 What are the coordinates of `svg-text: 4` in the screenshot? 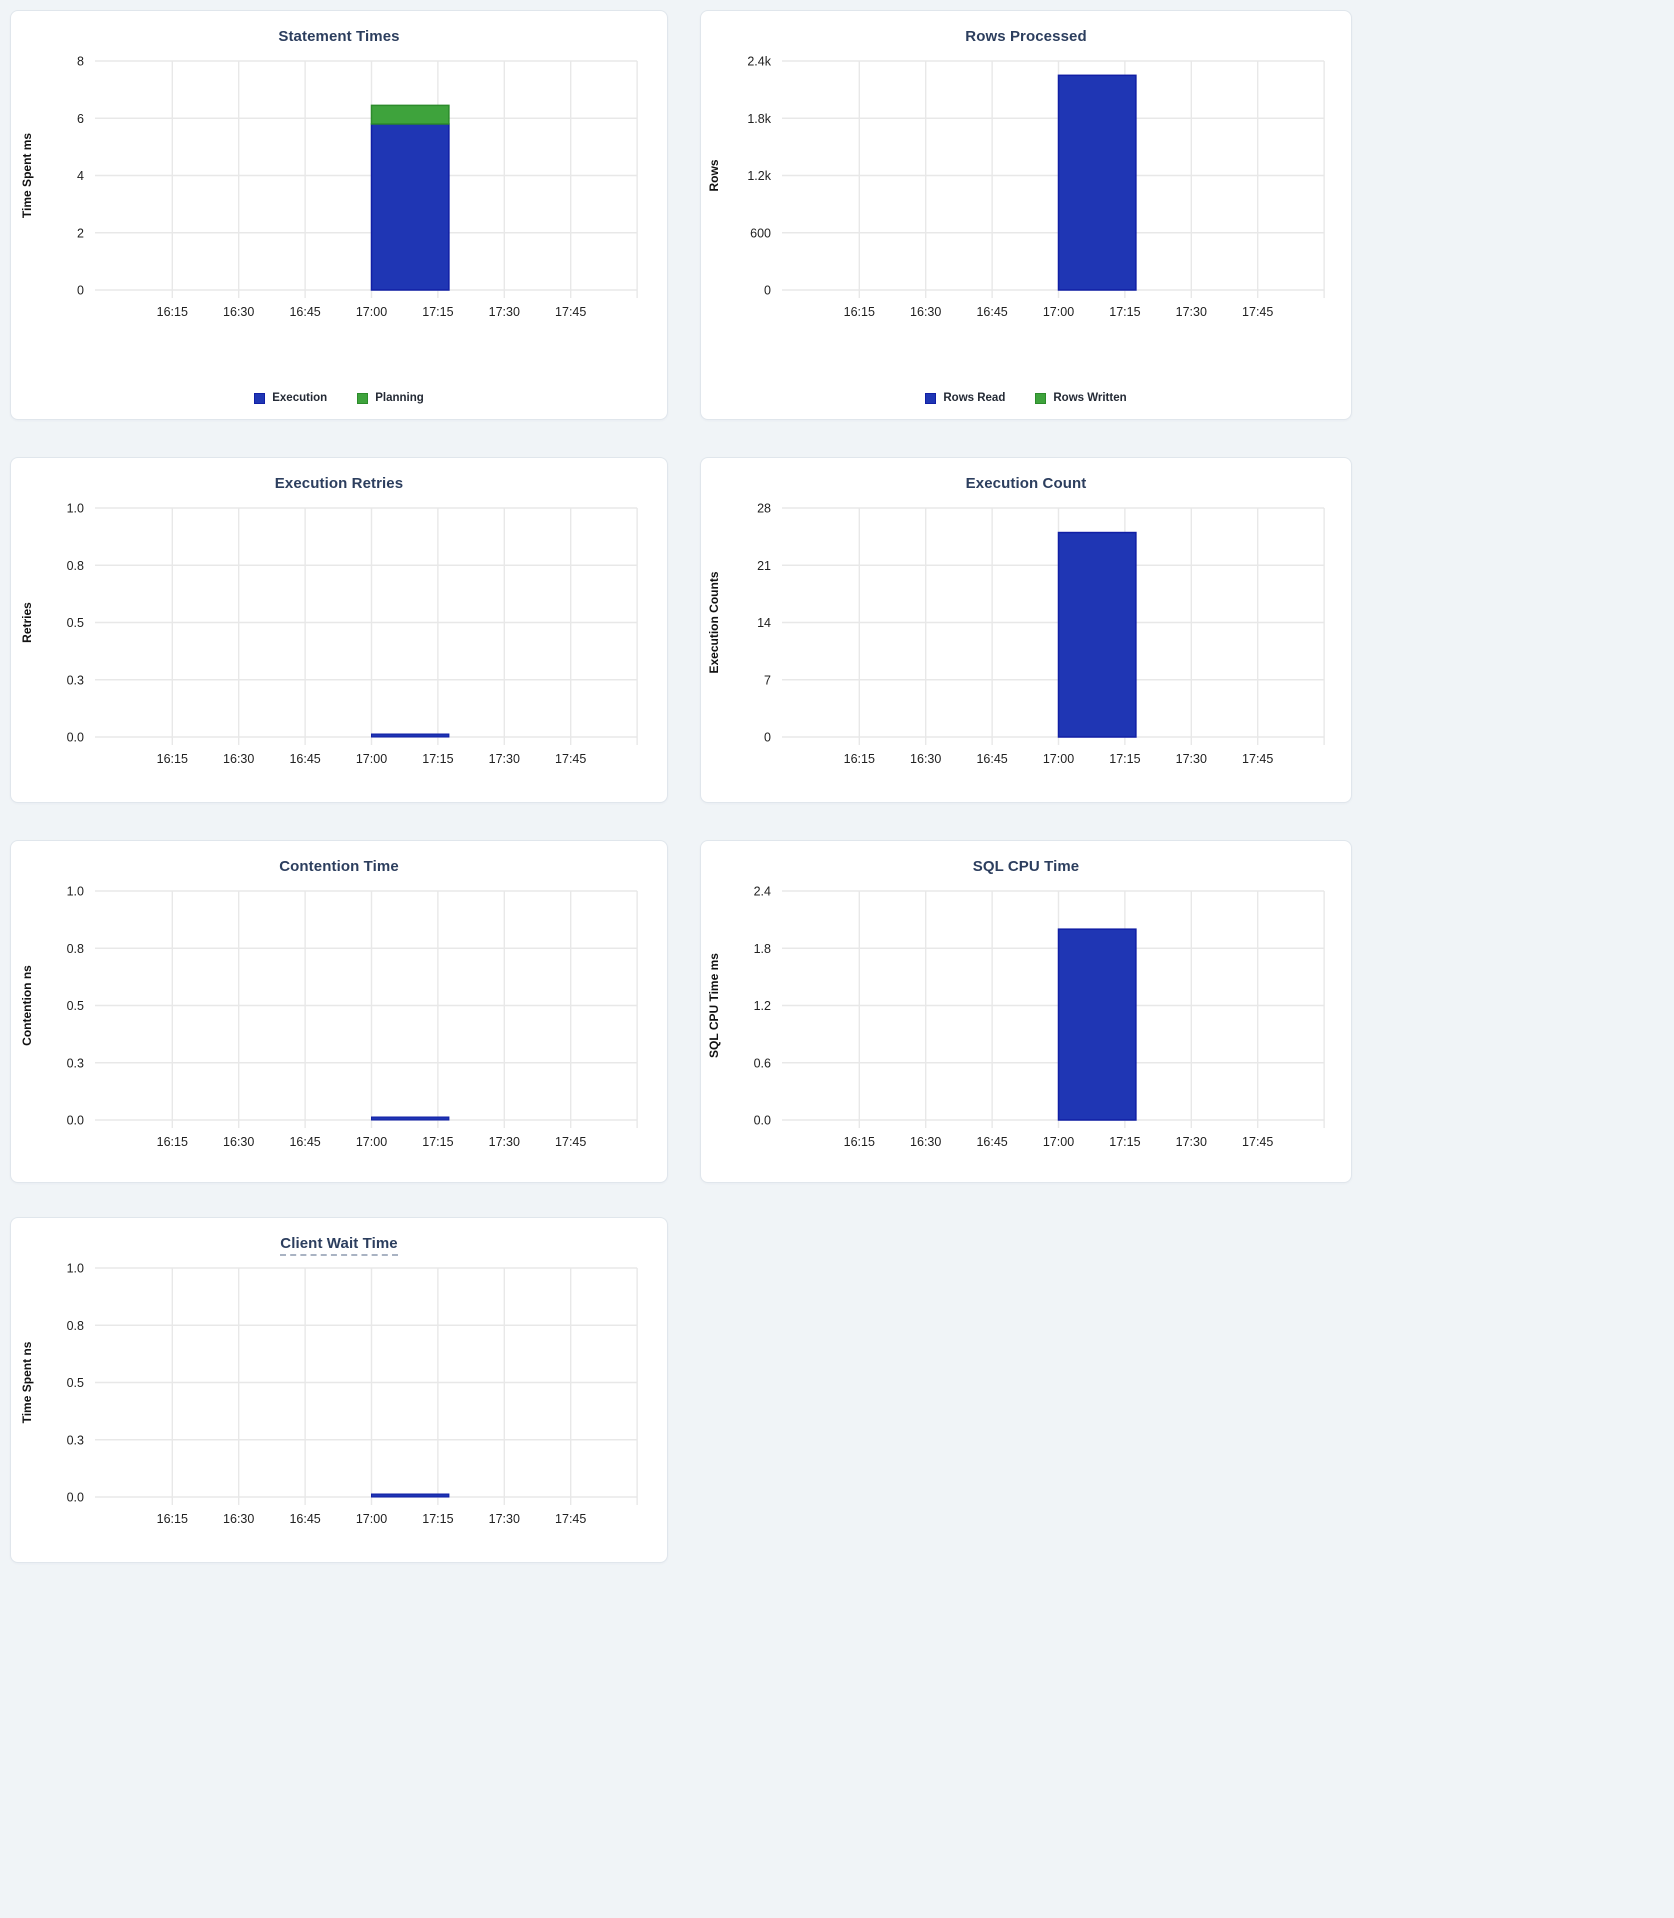 It's located at (80, 176).